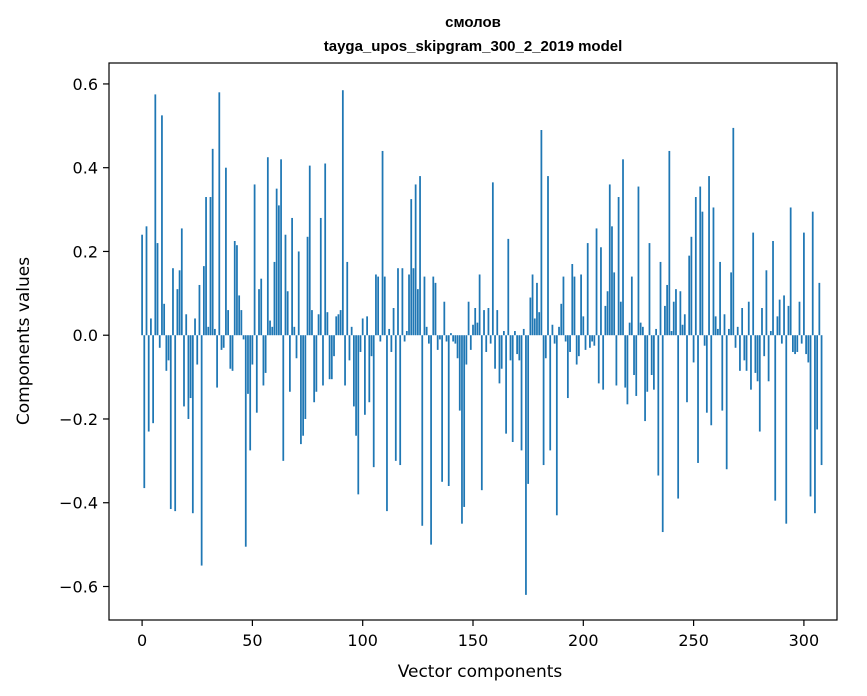 This screenshot has height=696, width=867. What do you see at coordinates (473, 22) in the screenshot?
I see `chart-title: смолов` at bounding box center [473, 22].